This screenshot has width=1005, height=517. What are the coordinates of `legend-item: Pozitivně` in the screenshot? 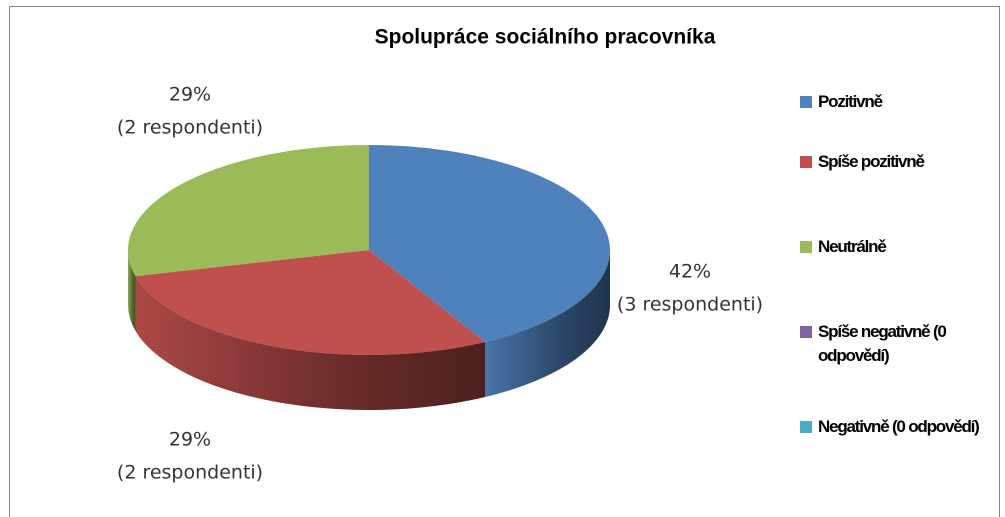 It's located at (892, 102).